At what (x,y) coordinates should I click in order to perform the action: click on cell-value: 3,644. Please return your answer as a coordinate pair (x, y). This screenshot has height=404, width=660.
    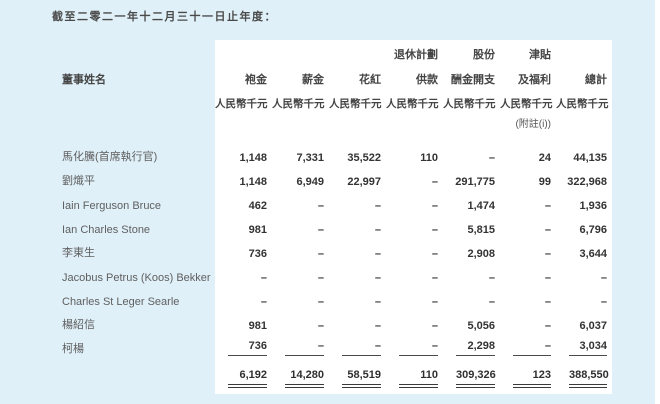
    Looking at the image, I should click on (584, 248).